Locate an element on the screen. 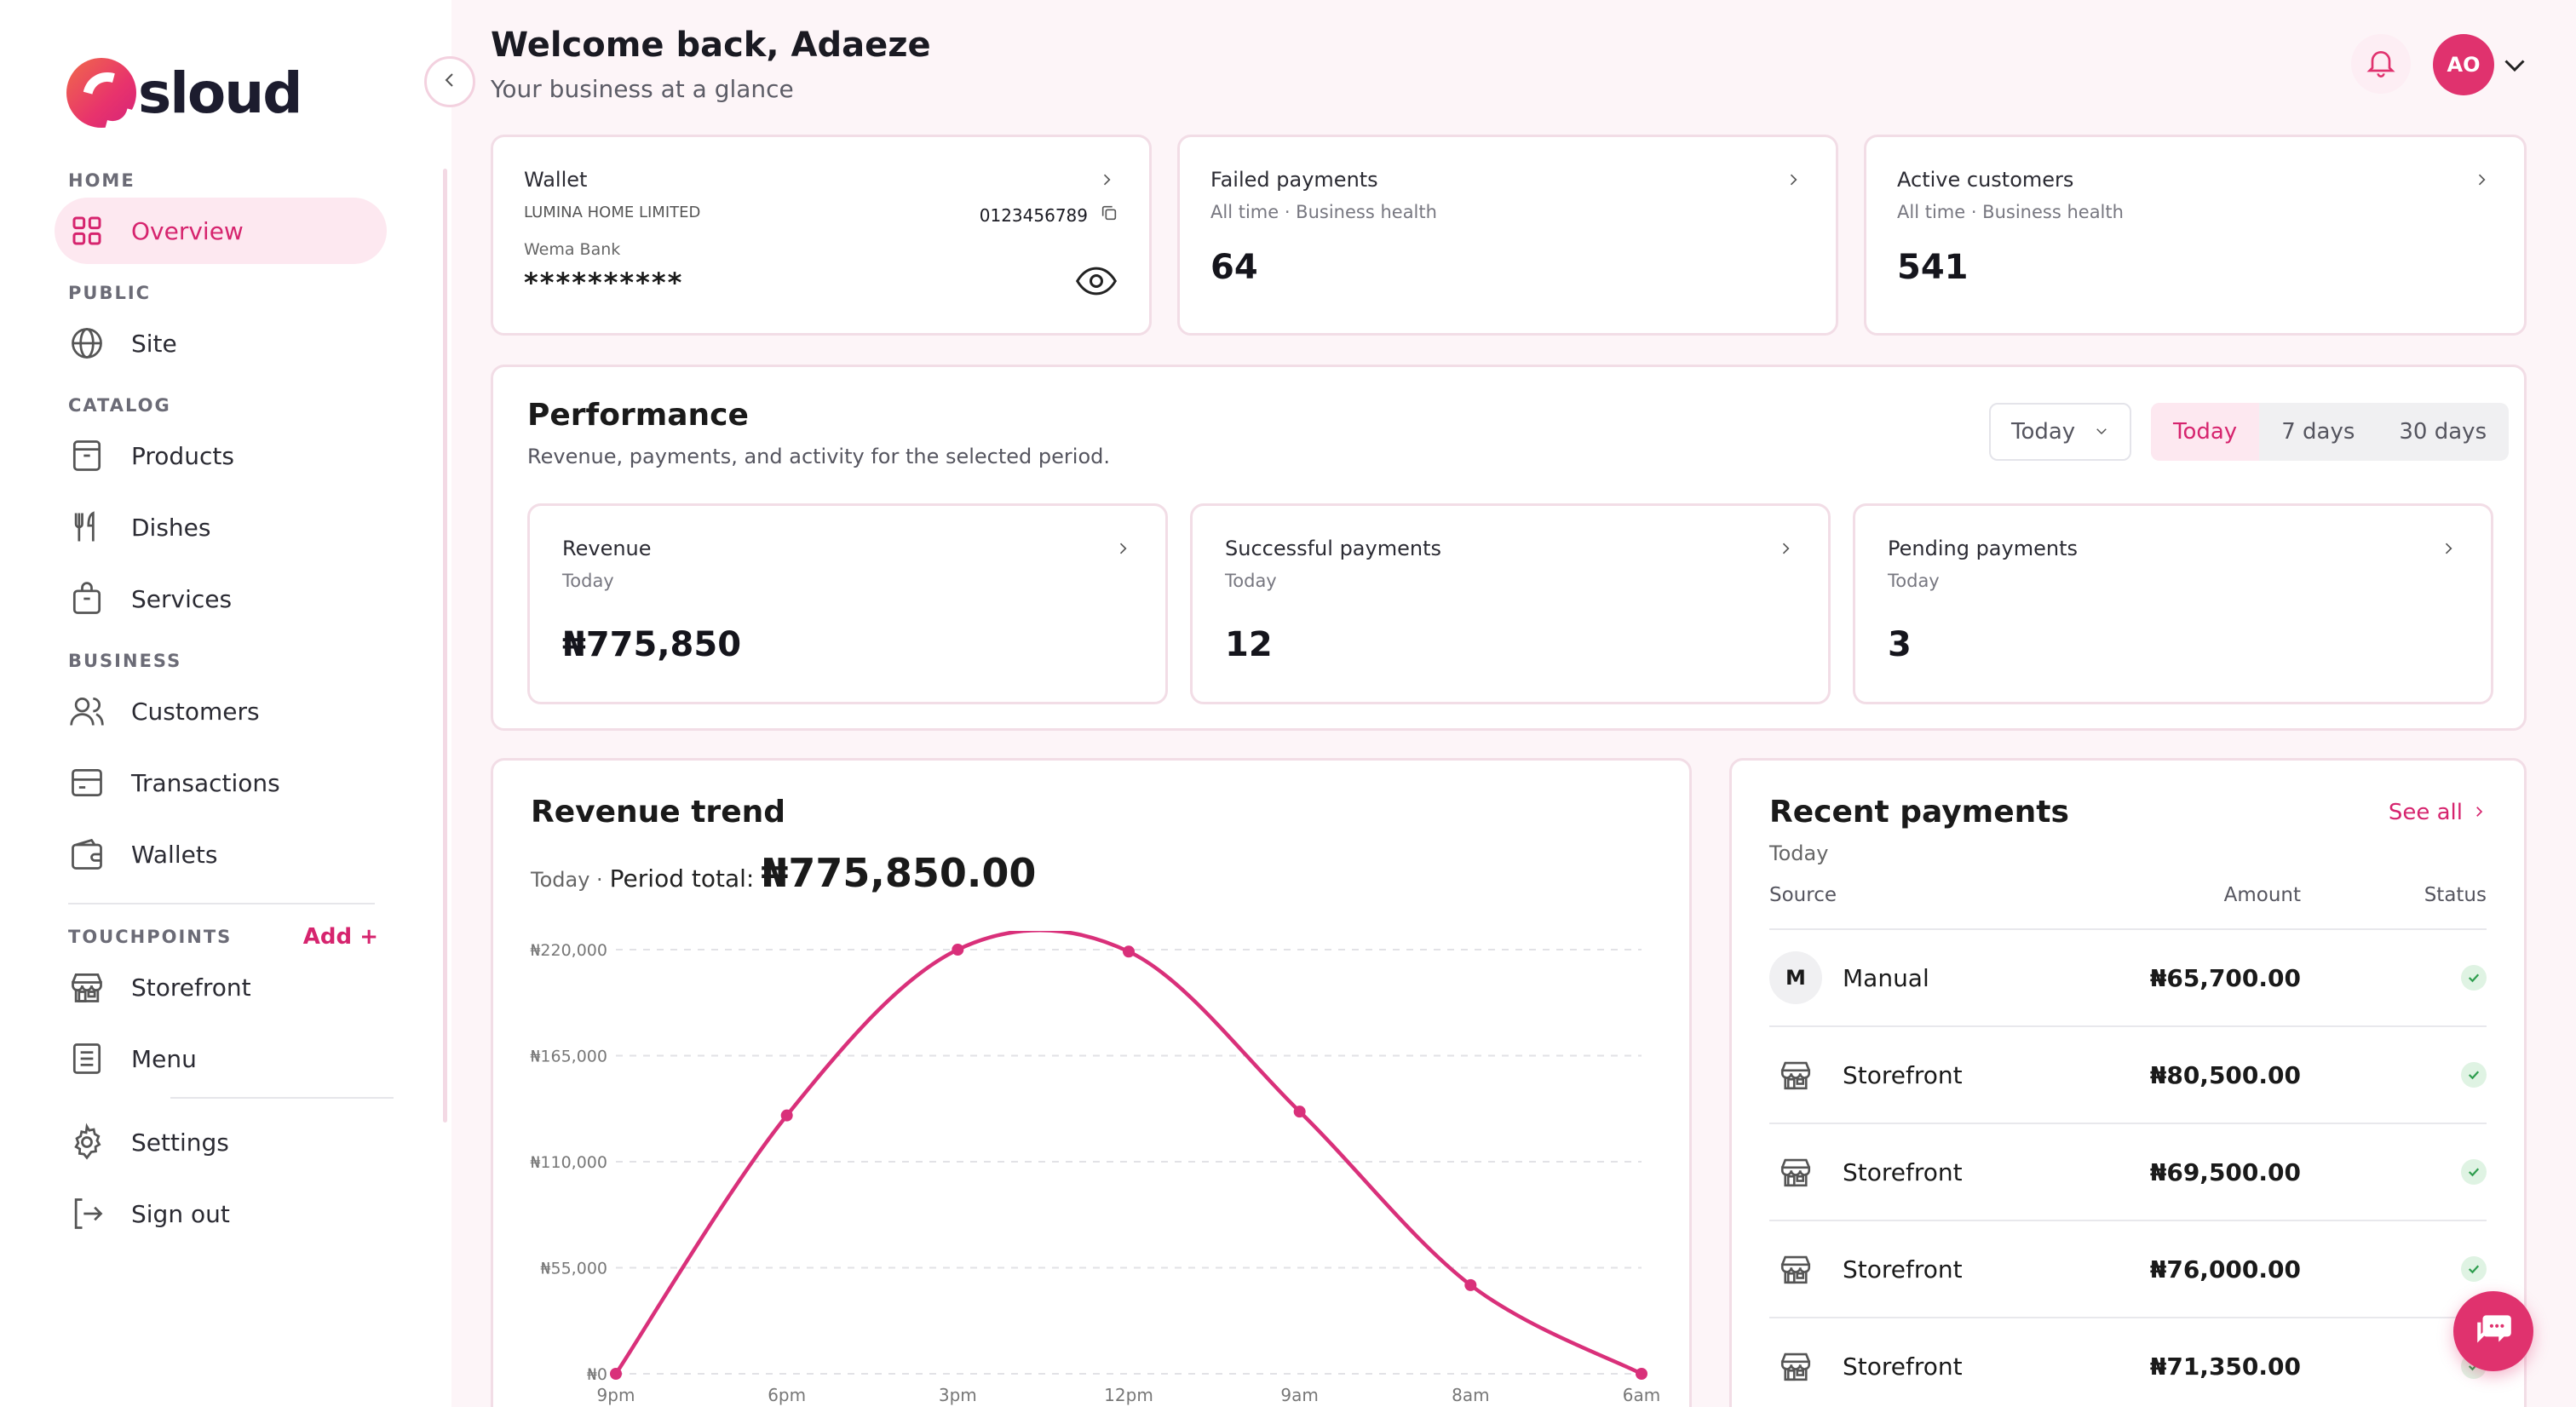  pending-payments-card: Pending payments Today 3 is located at coordinates (2173, 603).